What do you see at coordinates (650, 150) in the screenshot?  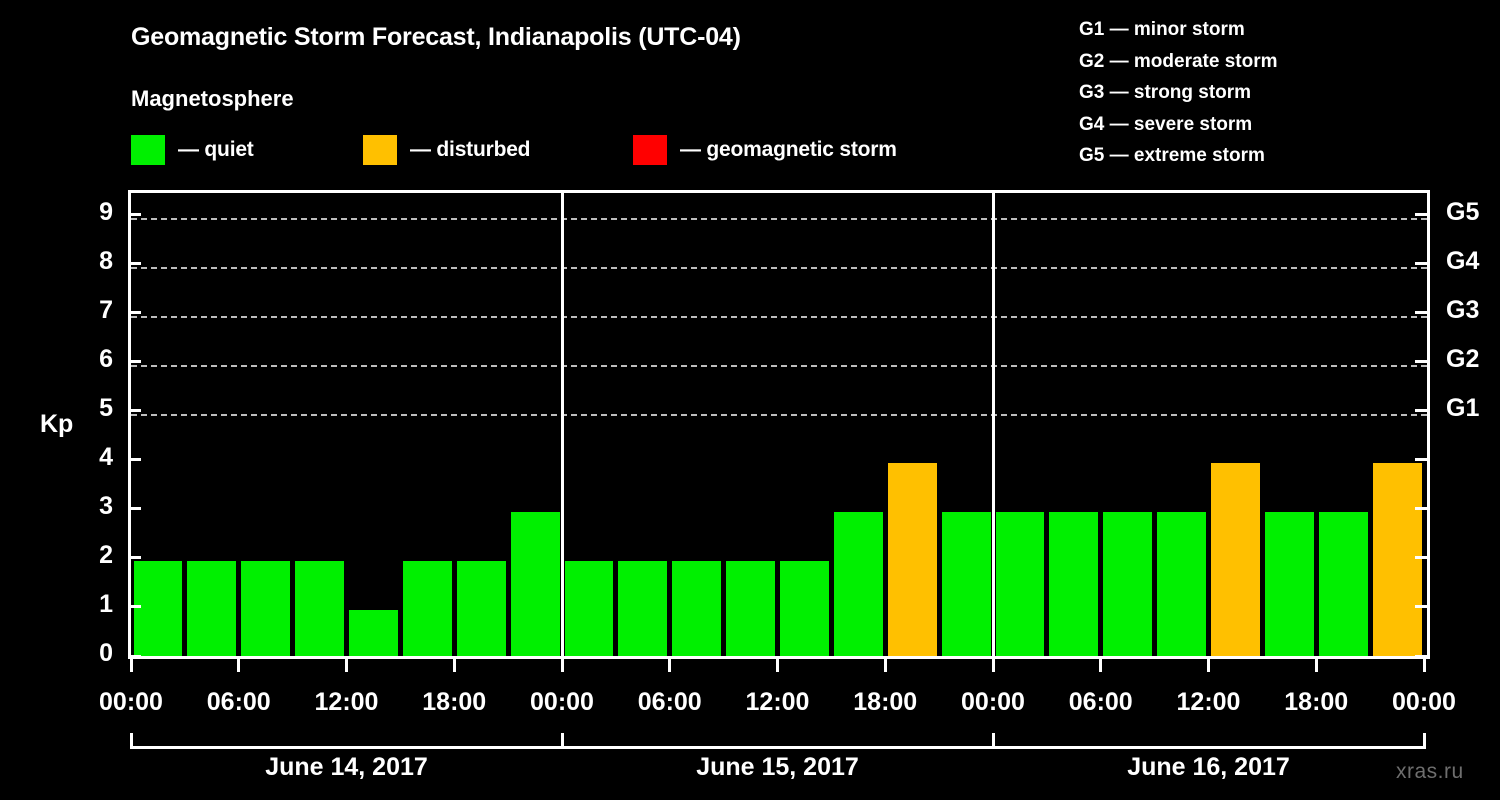 I see `storm-swatch` at bounding box center [650, 150].